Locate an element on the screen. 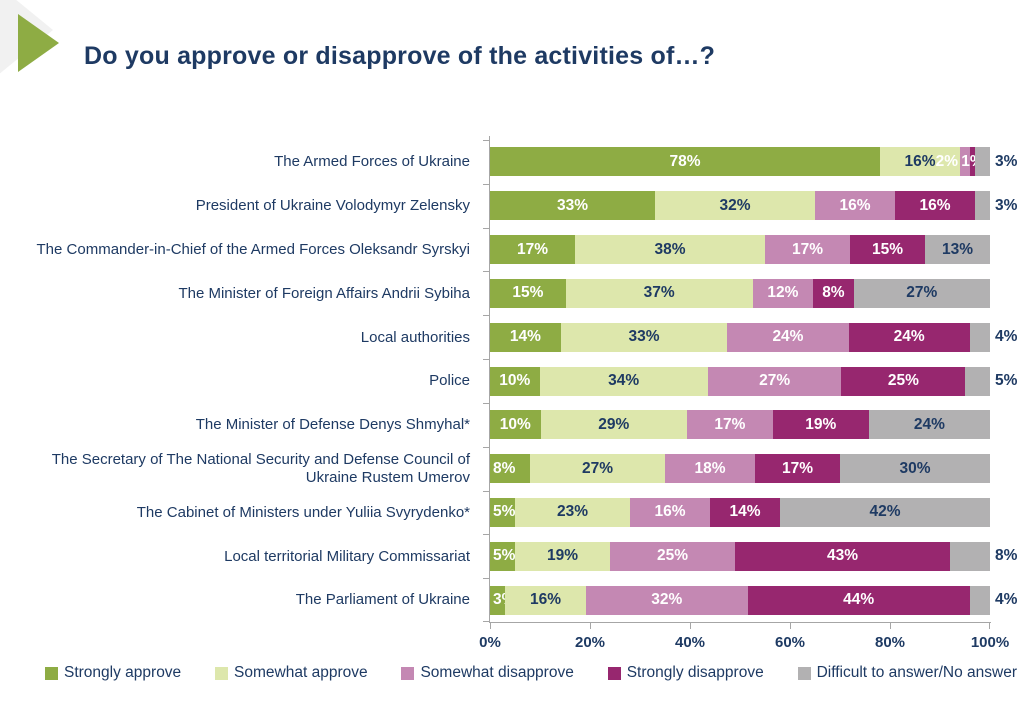  bar-value-label: 4% is located at coordinates (1006, 337).